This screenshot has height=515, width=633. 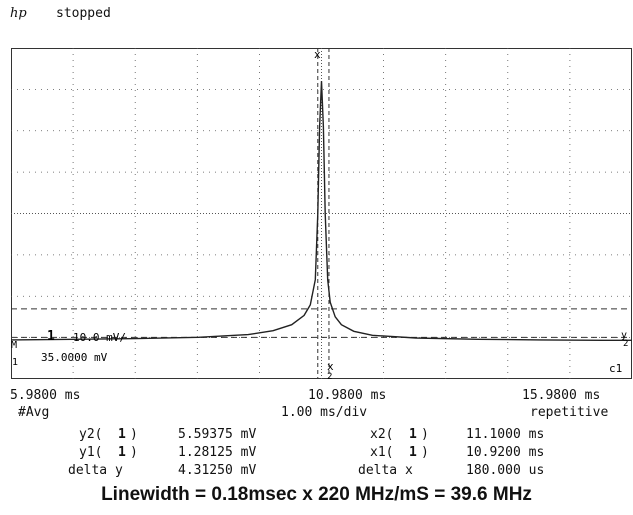 What do you see at coordinates (347, 395) in the screenshot?
I see `x-axis-center-label: 10.9800 ms` at bounding box center [347, 395].